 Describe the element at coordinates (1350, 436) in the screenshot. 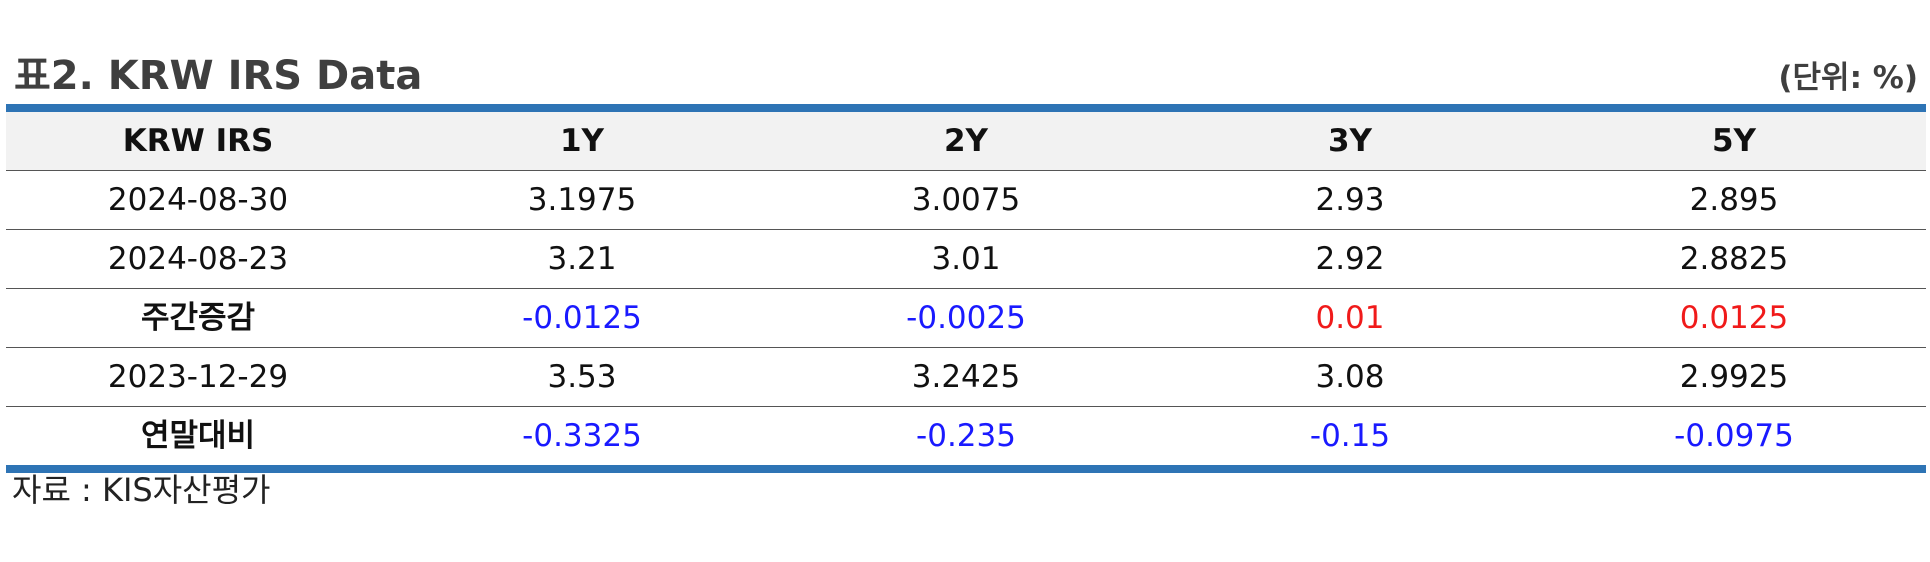

I see `table-cell: -0.15` at that location.